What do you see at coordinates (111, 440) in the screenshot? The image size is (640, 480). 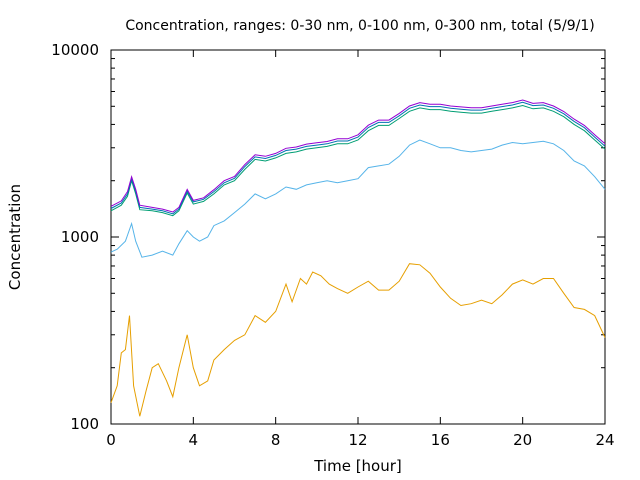 I see `x-tick-label: 0` at bounding box center [111, 440].